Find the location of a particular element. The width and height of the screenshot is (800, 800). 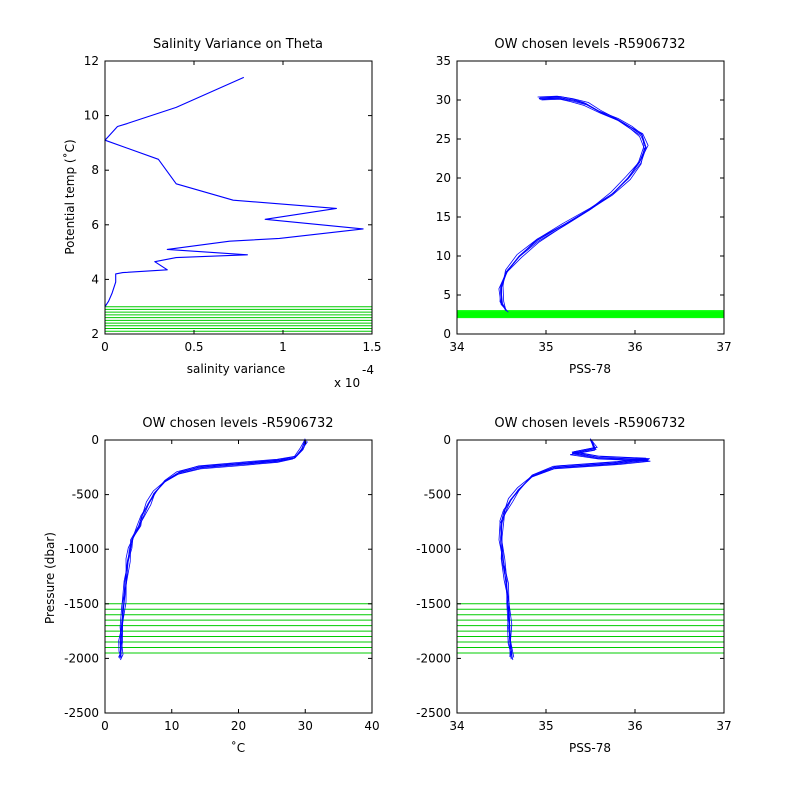

chart-title: Salinity Variance on Theta is located at coordinates (238, 44).